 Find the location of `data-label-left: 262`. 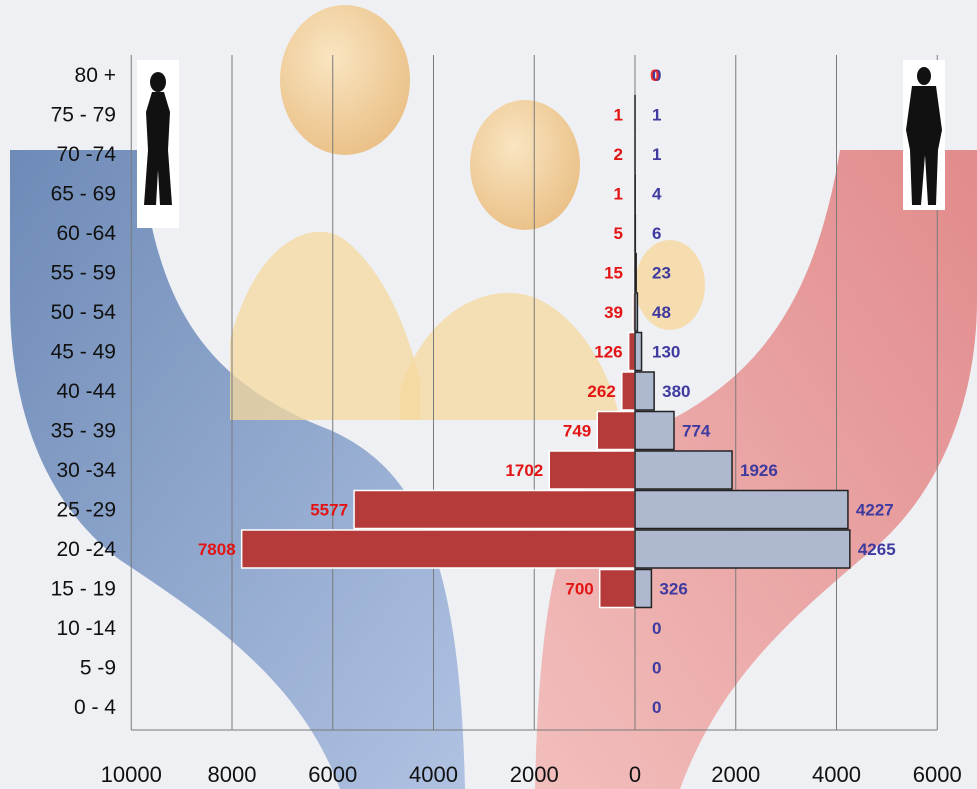

data-label-left: 262 is located at coordinates (601, 391).